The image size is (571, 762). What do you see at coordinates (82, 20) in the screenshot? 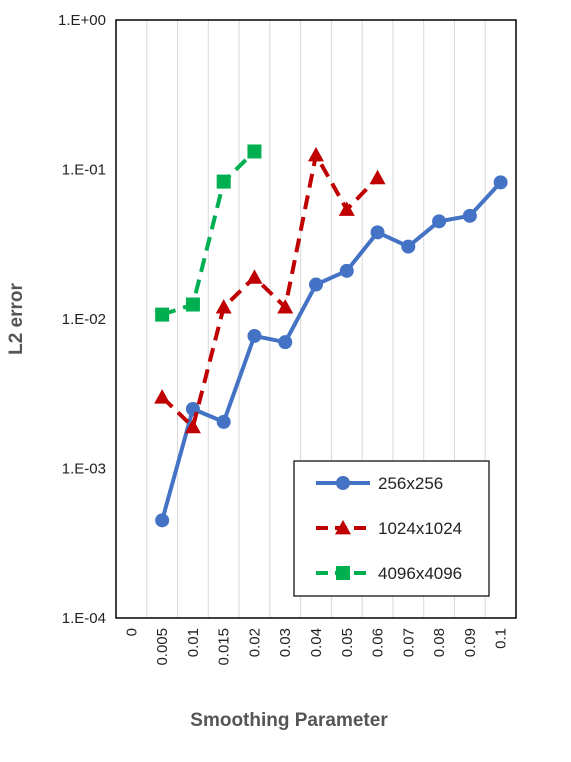
I see `y-tick-label: 1.E+00` at bounding box center [82, 20].